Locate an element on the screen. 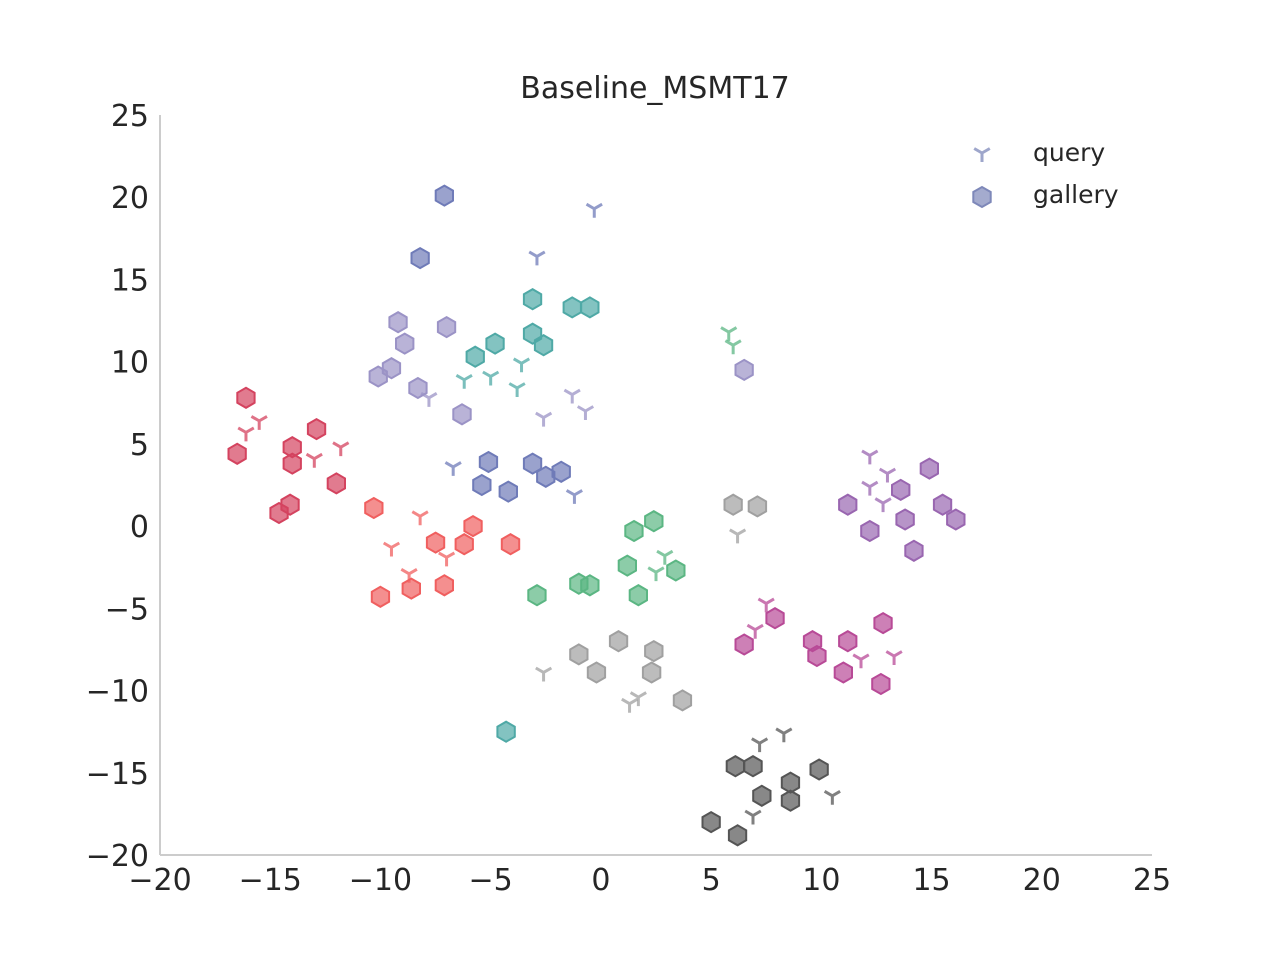  x-tick-label: 0 is located at coordinates (600, 880).